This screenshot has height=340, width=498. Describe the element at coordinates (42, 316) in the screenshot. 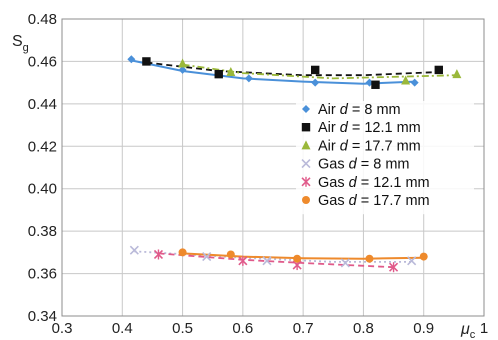

I see `y-tick-label: 0.34` at that location.